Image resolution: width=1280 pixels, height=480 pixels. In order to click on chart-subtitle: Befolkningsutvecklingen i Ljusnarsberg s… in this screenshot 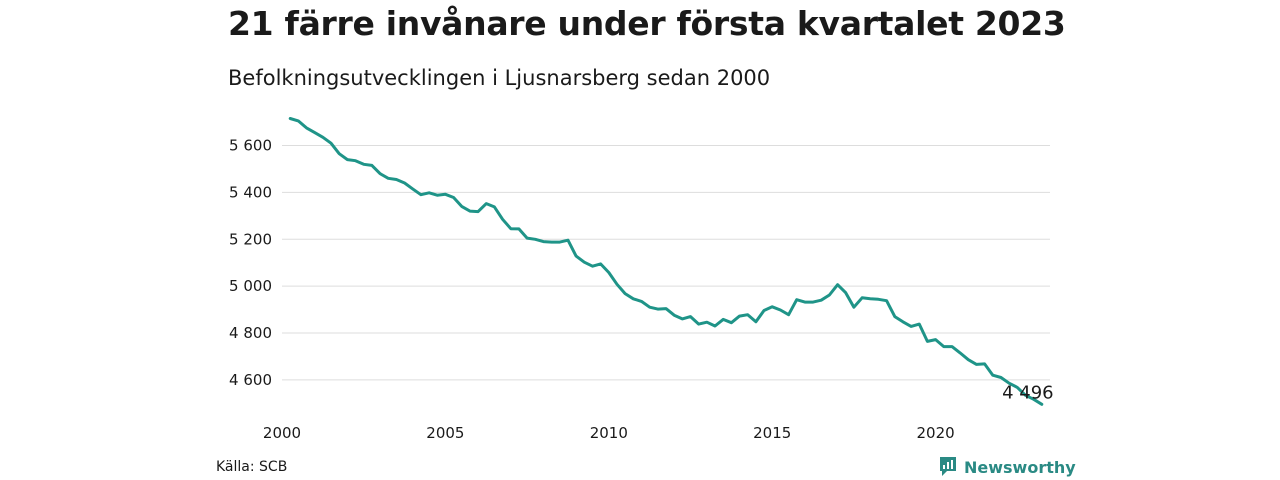, I will do `click(499, 78)`.